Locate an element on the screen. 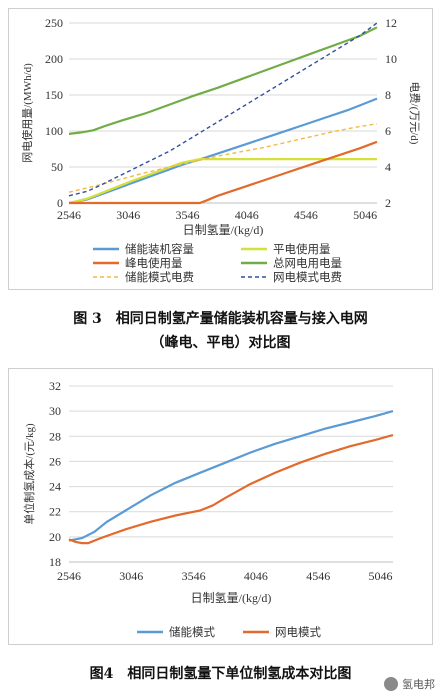  legend-label-3: 总网电用电量 is located at coordinates (307, 263).